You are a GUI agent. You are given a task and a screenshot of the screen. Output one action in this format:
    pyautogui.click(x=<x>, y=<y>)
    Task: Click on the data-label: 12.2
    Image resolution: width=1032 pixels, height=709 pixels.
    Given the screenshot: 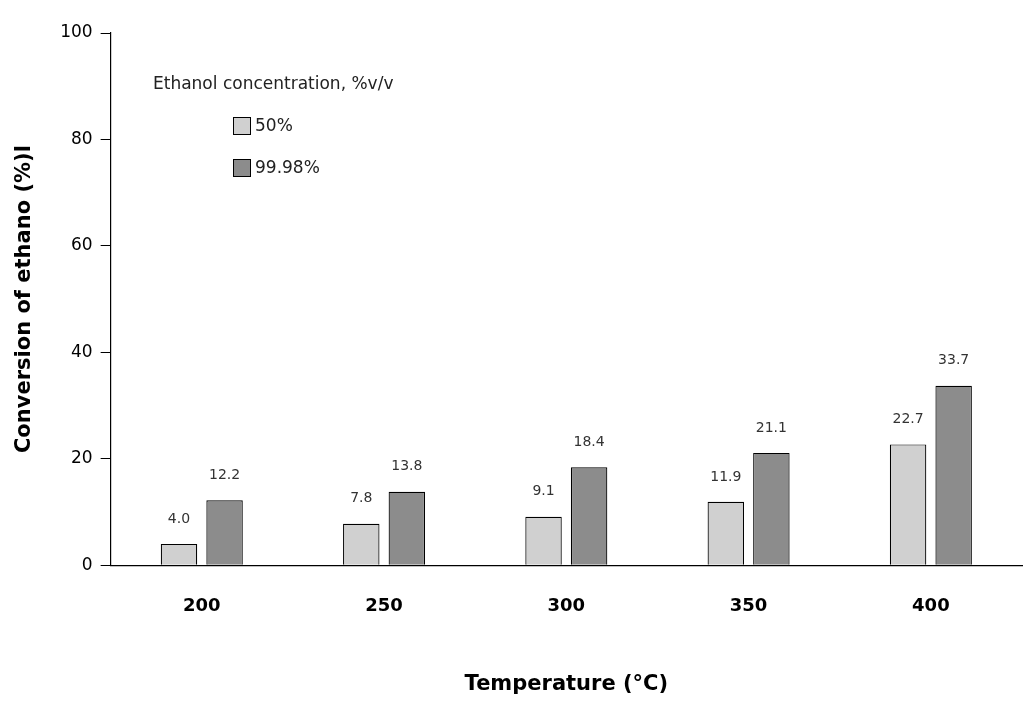 What is the action you would take?
    pyautogui.click(x=224, y=473)
    